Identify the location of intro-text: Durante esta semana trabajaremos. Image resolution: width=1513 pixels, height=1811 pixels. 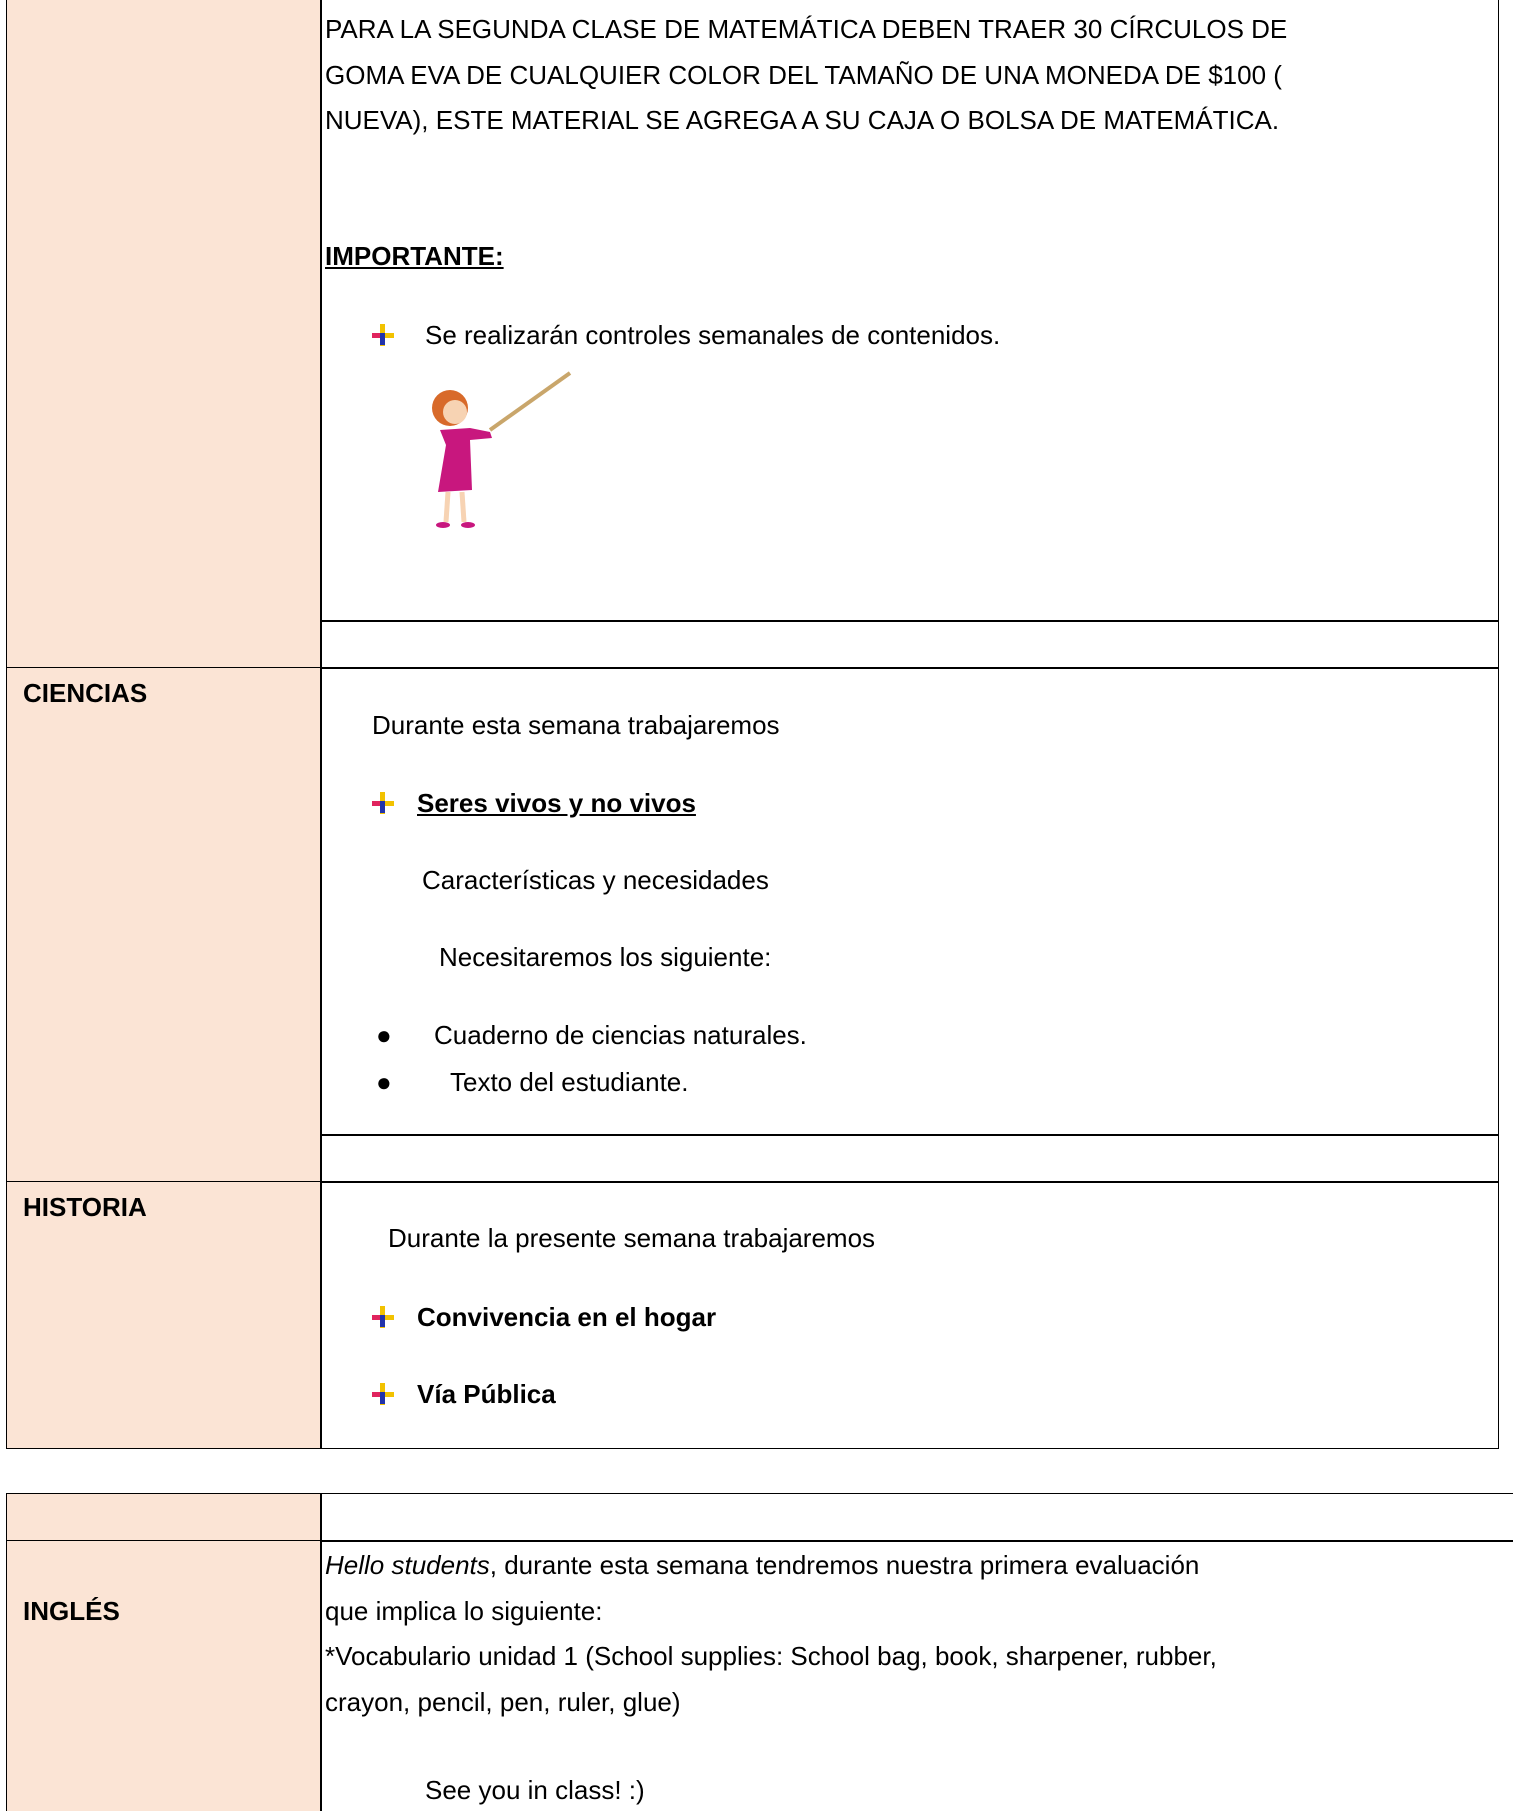
(576, 725).